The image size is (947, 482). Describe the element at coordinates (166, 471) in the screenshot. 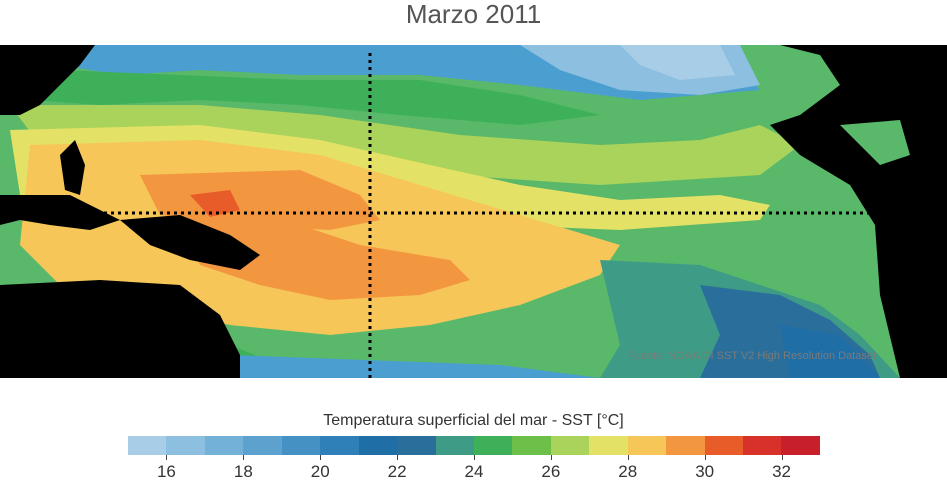

I see `colorbar-tick-label: 16` at that location.